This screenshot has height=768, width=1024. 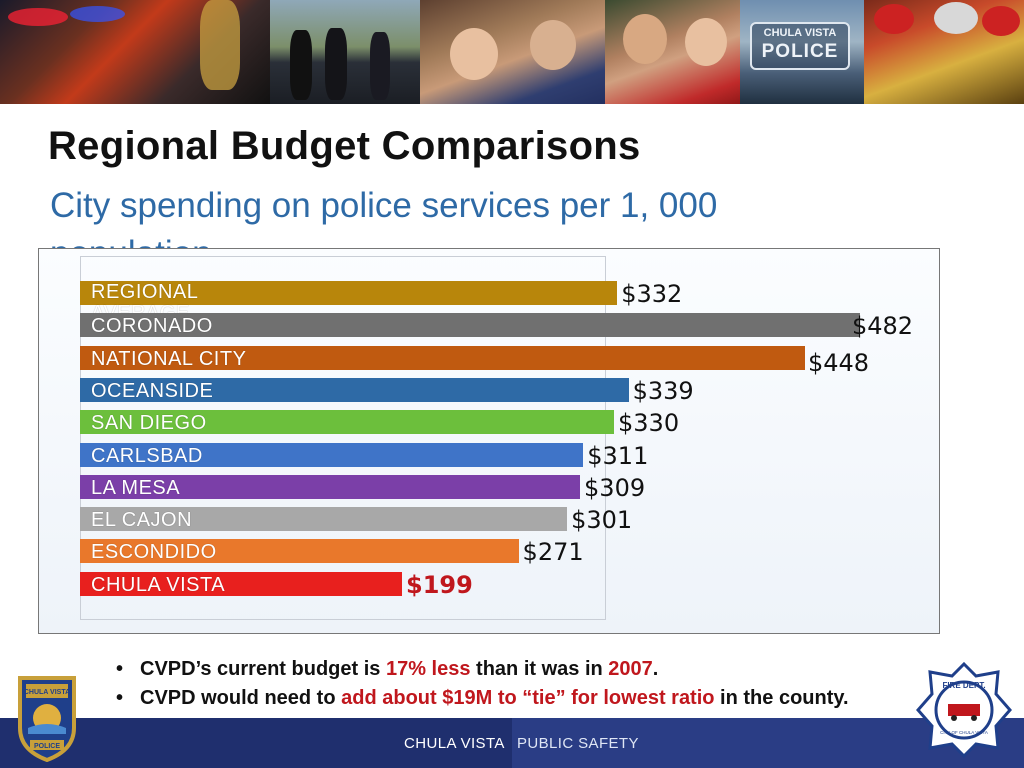 What do you see at coordinates (47, 719) in the screenshot?
I see `police-badge-icon: CHULA VISTA POLICE` at bounding box center [47, 719].